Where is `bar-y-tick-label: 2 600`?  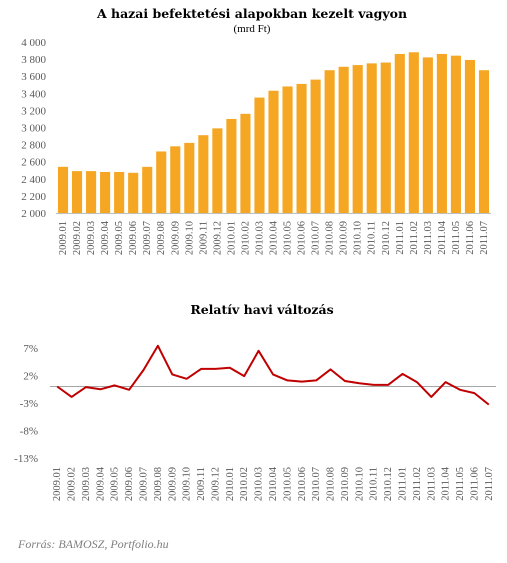
bar-y-tick-label: 2 600 is located at coordinates (33, 163).